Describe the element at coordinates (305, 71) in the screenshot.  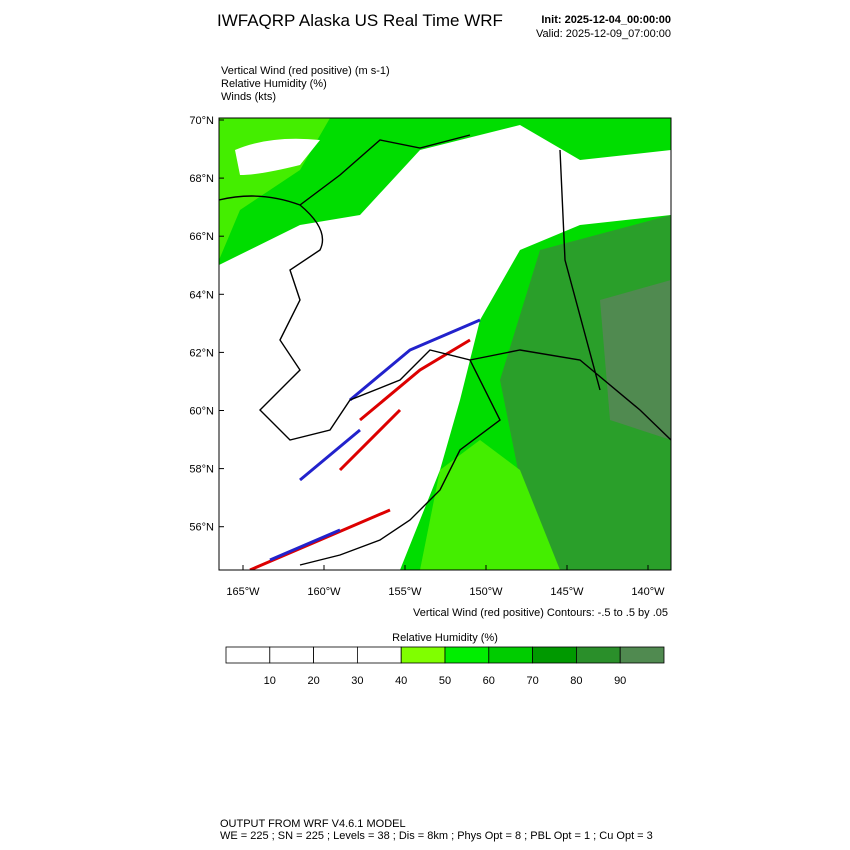
I see `field-label: Vertical Wind (red positive) (m s-1)` at that location.